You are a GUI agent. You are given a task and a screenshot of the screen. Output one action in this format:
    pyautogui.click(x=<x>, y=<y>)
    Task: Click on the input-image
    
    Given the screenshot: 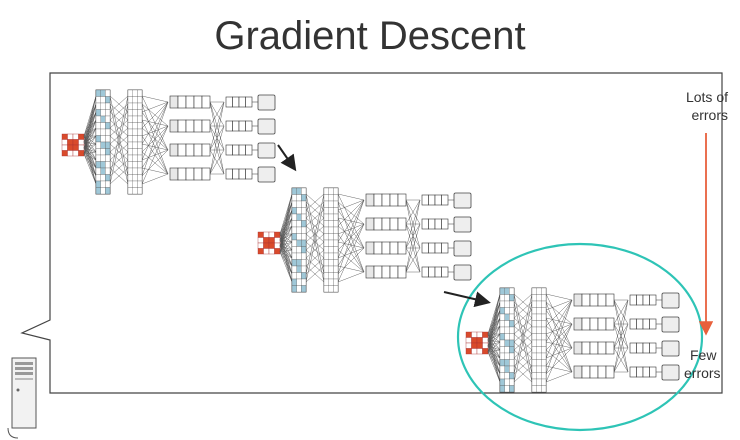 What is the action you would take?
    pyautogui.click(x=73, y=145)
    